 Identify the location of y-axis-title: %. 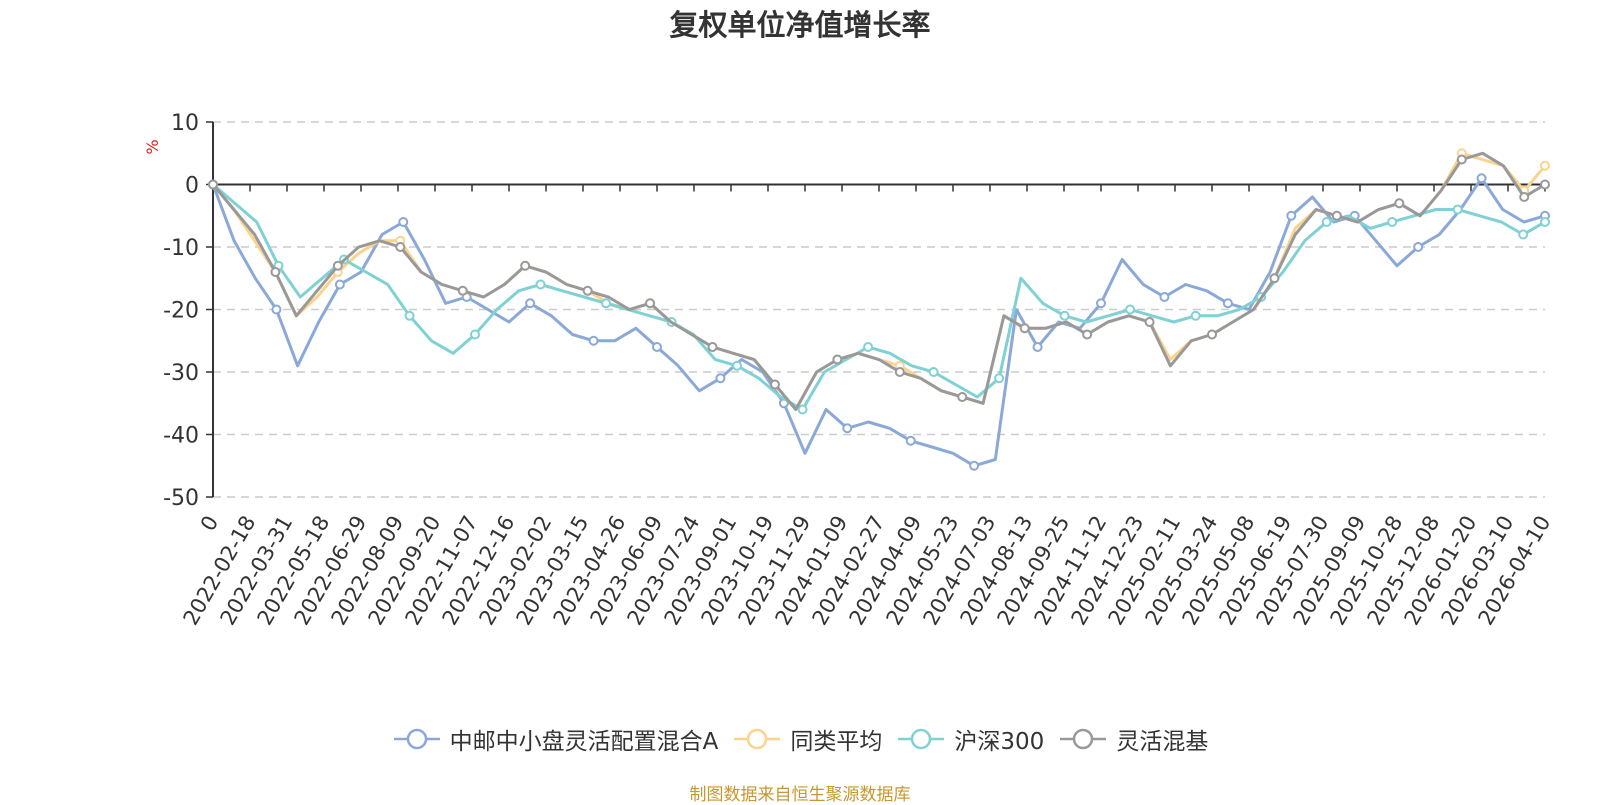
(152, 146).